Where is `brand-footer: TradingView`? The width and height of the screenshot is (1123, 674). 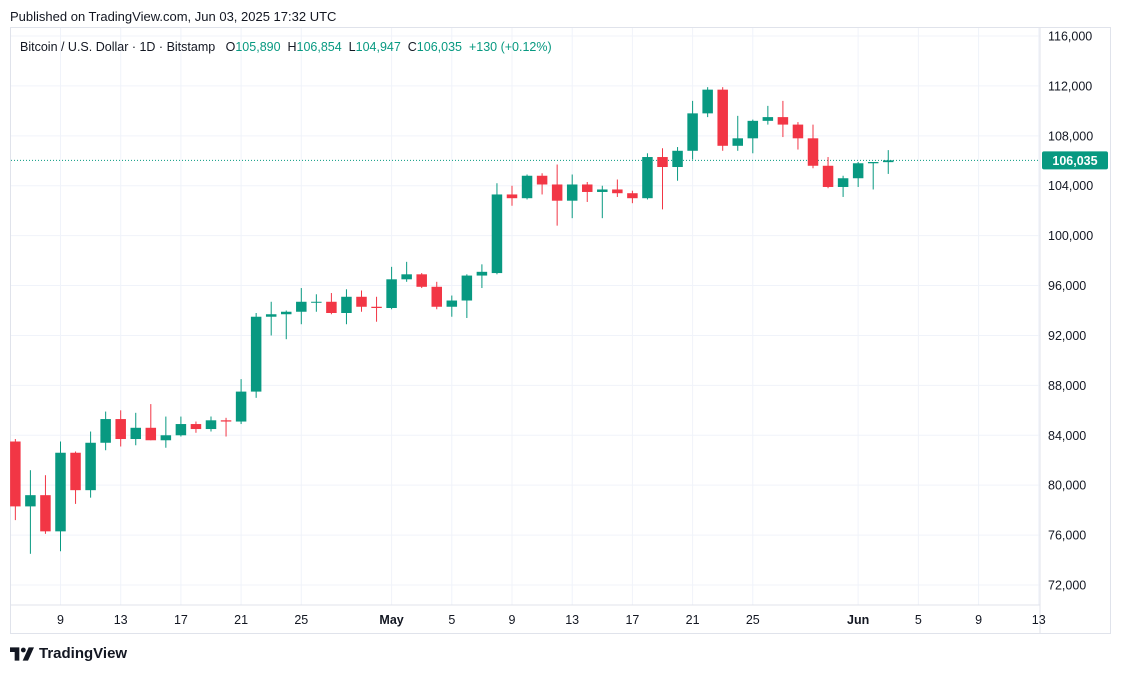 brand-footer: TradingView is located at coordinates (68, 653).